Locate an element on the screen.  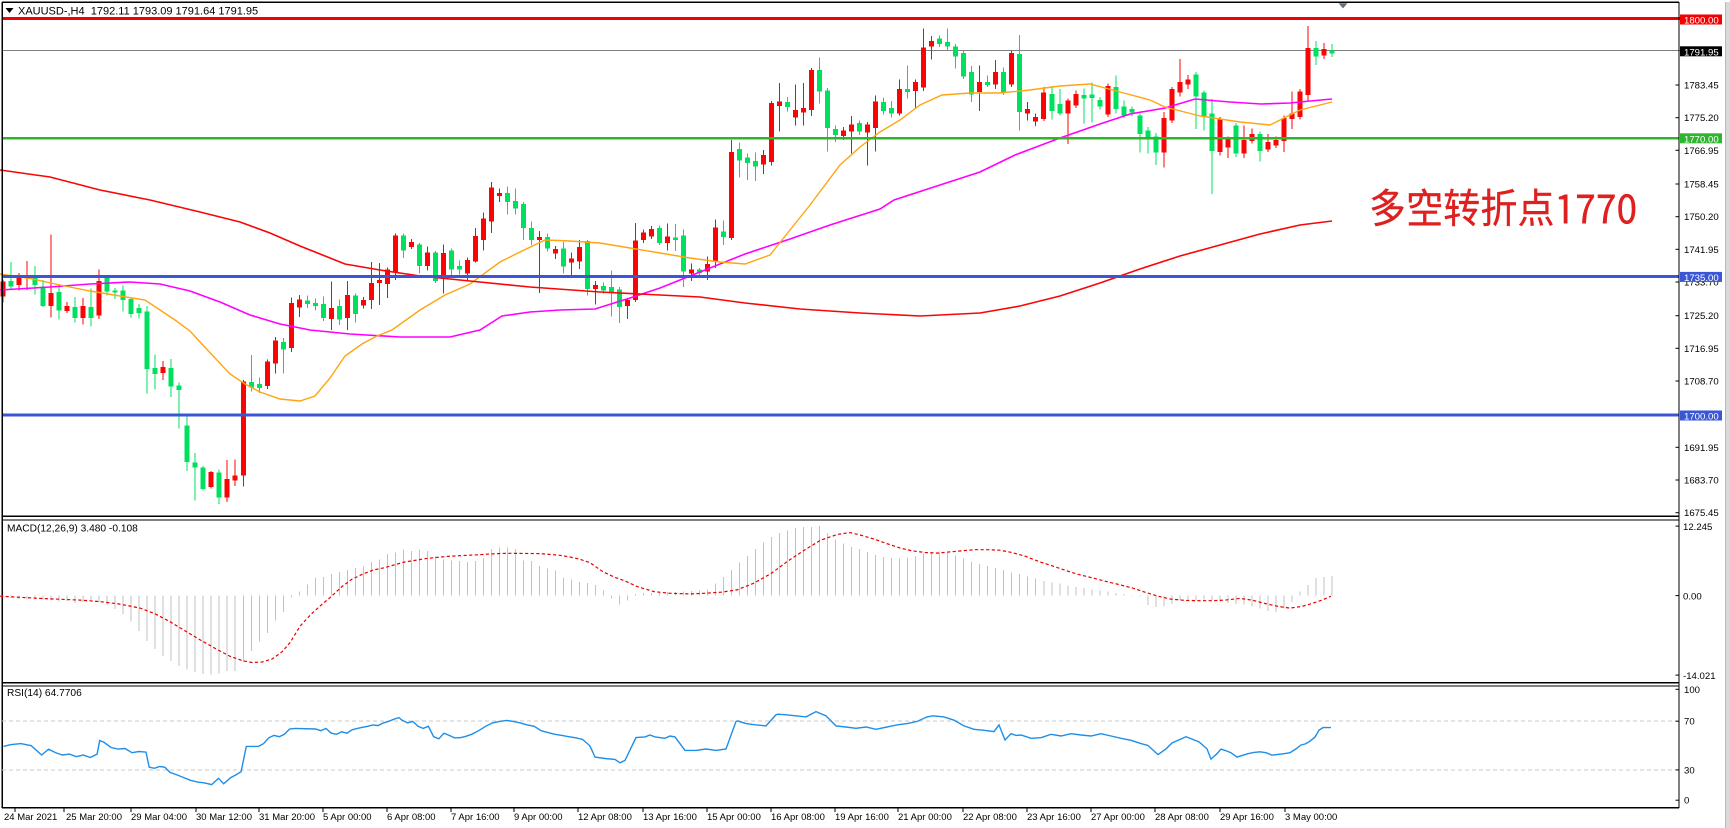
svg-text: 15 Apr 00:00 is located at coordinates (734, 817).